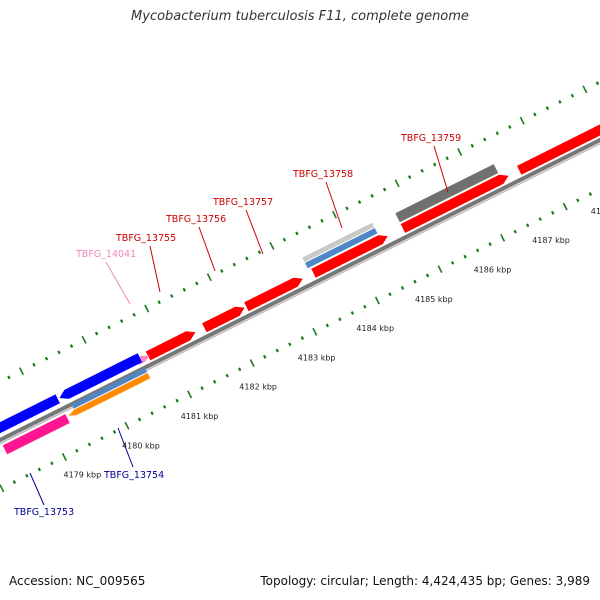 This screenshot has width=600, height=600. Describe the element at coordinates (375, 328) in the screenshot. I see `tick-label-4184: 4184 kbp` at that location.